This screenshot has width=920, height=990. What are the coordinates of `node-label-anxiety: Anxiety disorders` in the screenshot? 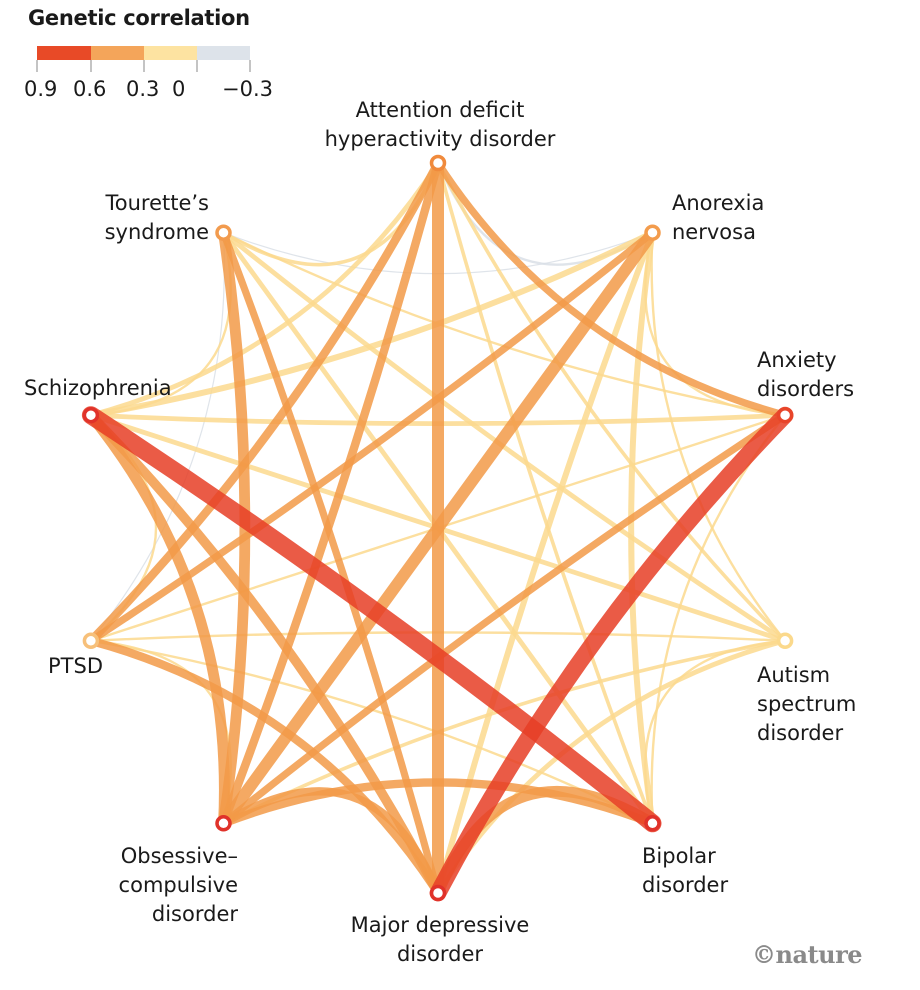 It's located at (806, 374).